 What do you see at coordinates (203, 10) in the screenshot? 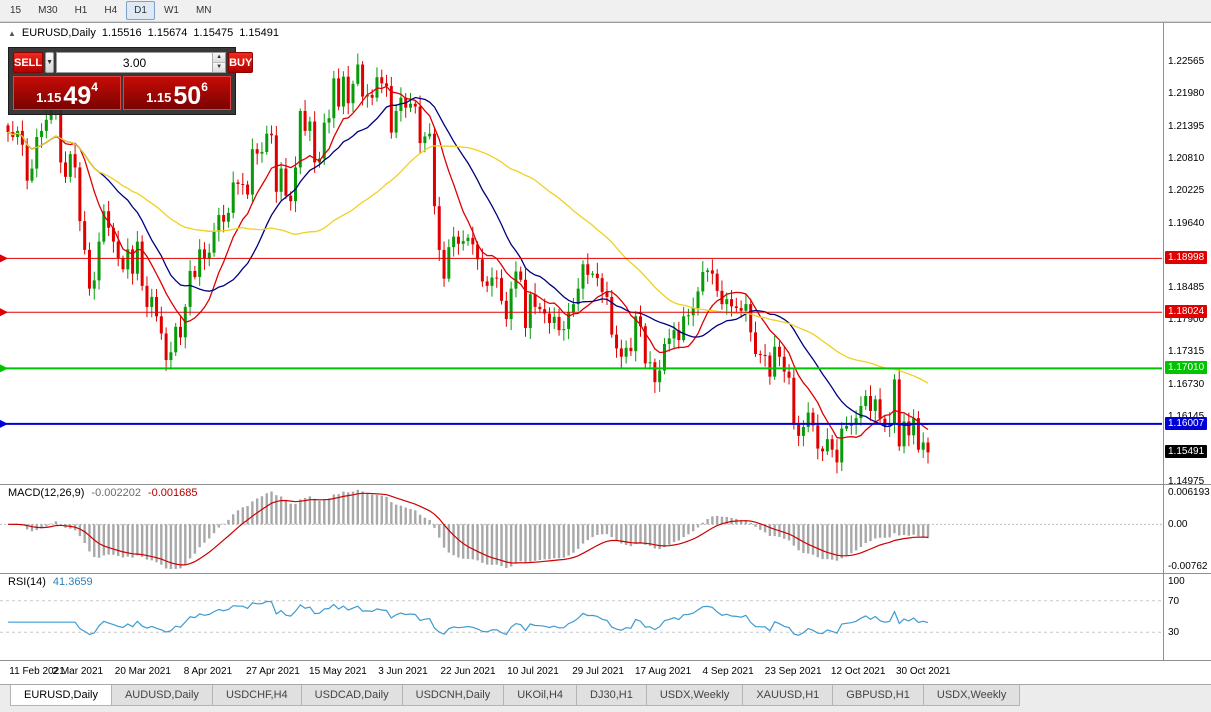
I see `timeframe-button-mn: MN` at bounding box center [203, 10].